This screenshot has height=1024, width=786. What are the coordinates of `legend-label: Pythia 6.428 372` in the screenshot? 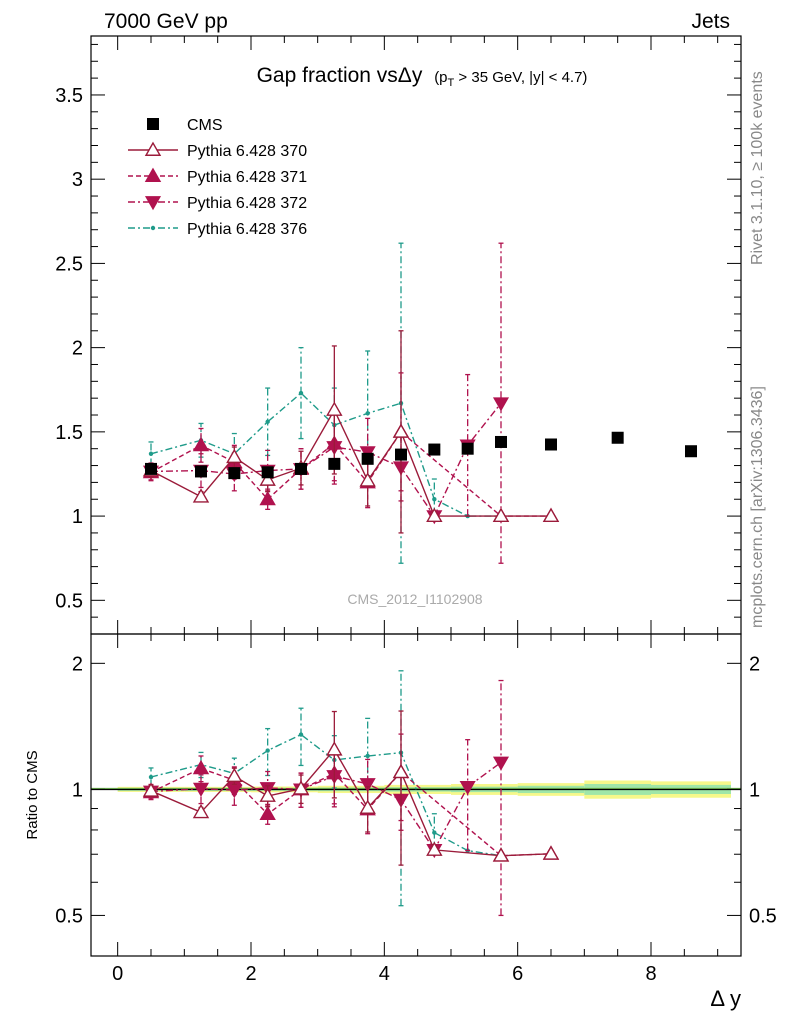 It's located at (247, 203).